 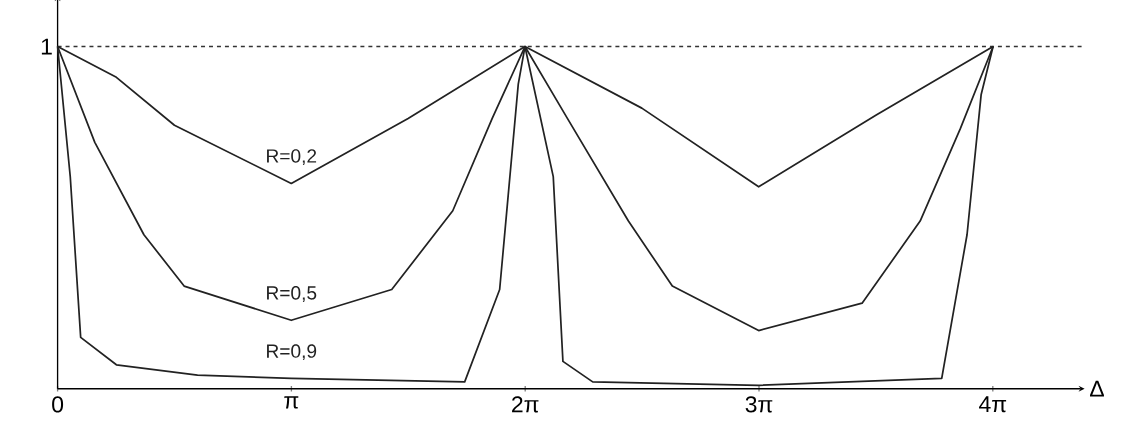 What do you see at coordinates (292, 157) in the screenshot?
I see `series-label: R=0,2` at bounding box center [292, 157].